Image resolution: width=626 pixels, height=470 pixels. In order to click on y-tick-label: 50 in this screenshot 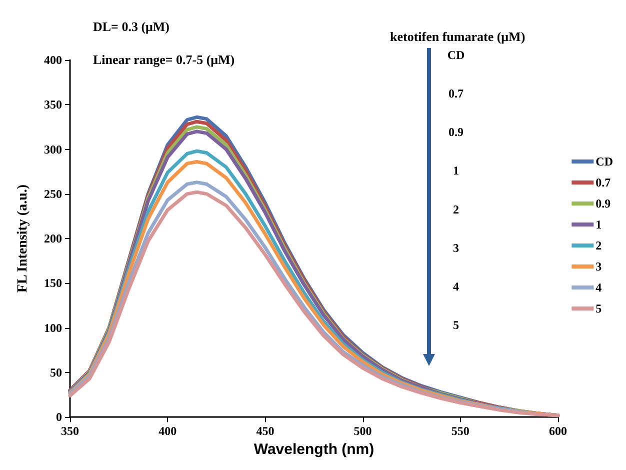, I will do `click(56, 372)`.